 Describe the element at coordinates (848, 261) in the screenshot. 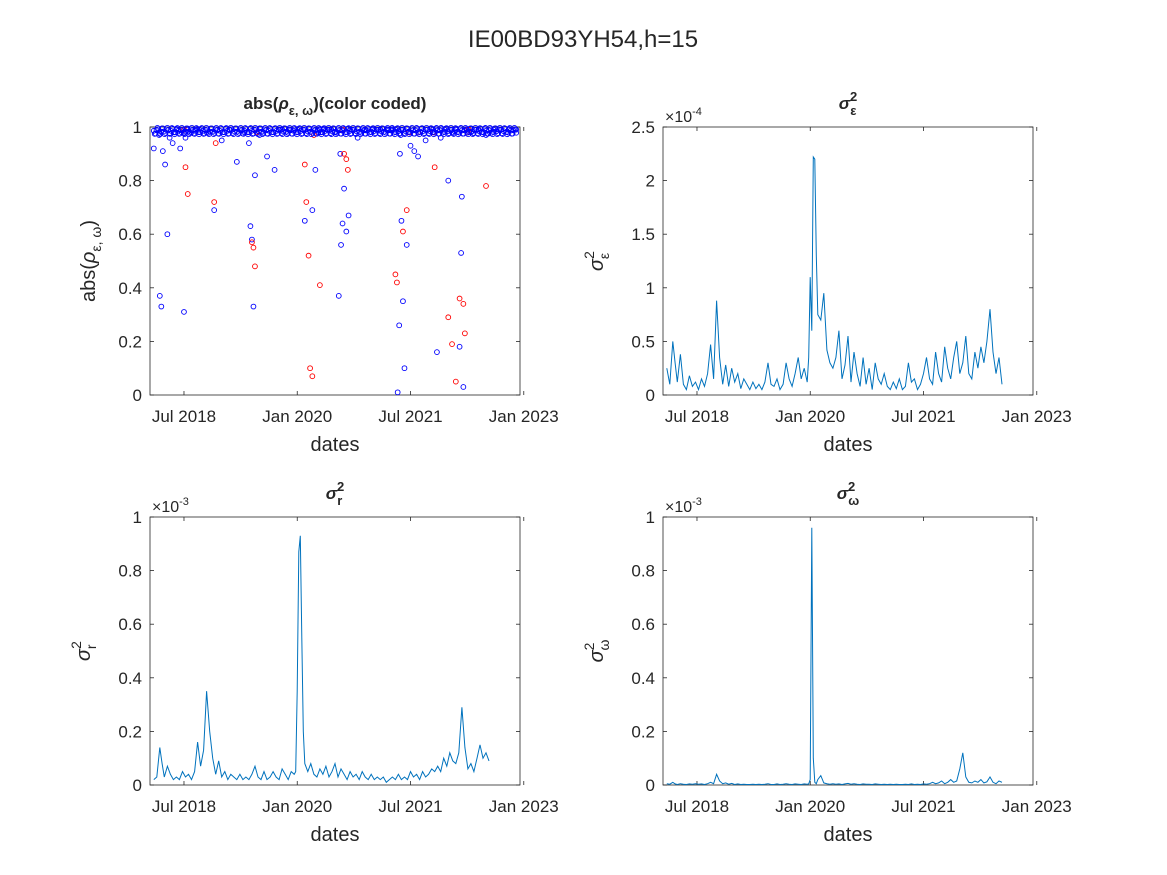

I see `axes-box` at that location.